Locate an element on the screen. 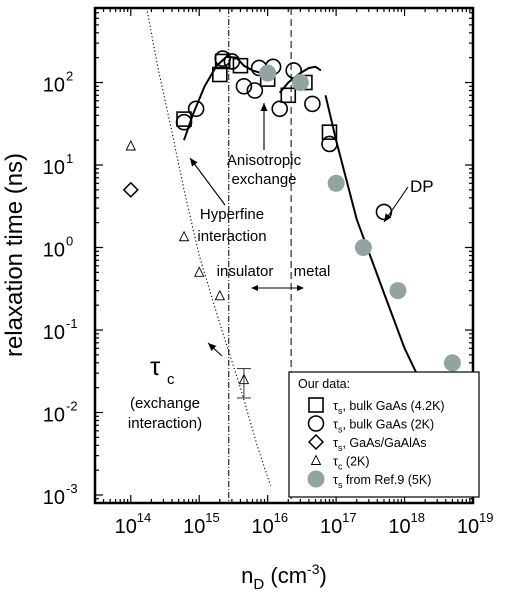 The width and height of the screenshot is (505, 595). arrow-metal-head is located at coordinates (300, 288).